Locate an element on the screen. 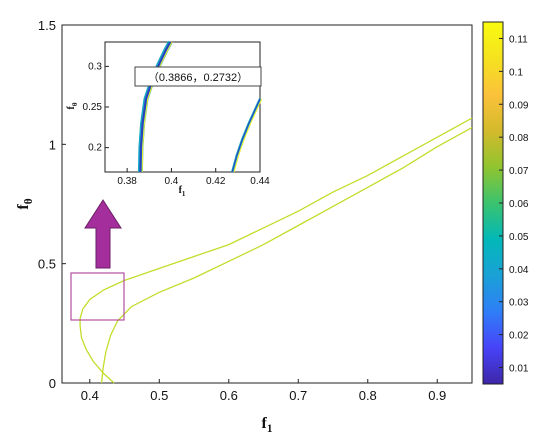 The width and height of the screenshot is (550, 439). x-tick-label: 0.9 is located at coordinates (437, 395).